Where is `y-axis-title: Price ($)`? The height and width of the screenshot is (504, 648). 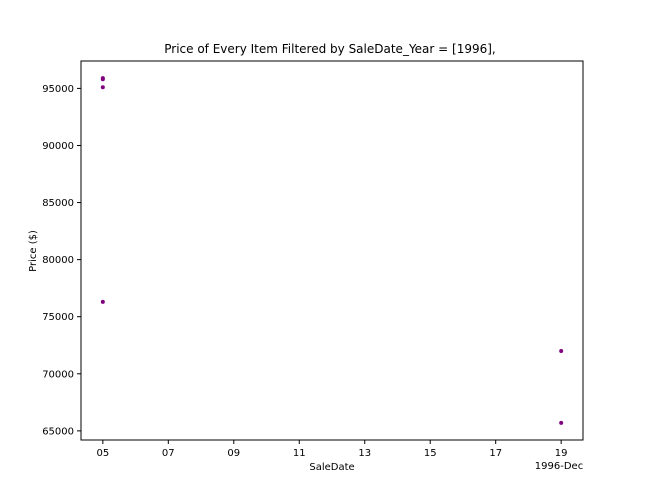 y-axis-title: Price ($) is located at coordinates (33, 251).